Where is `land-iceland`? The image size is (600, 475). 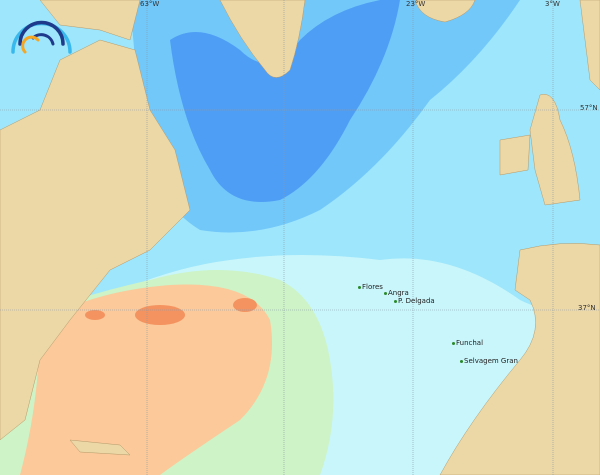 land-iceland is located at coordinates (445, 11).